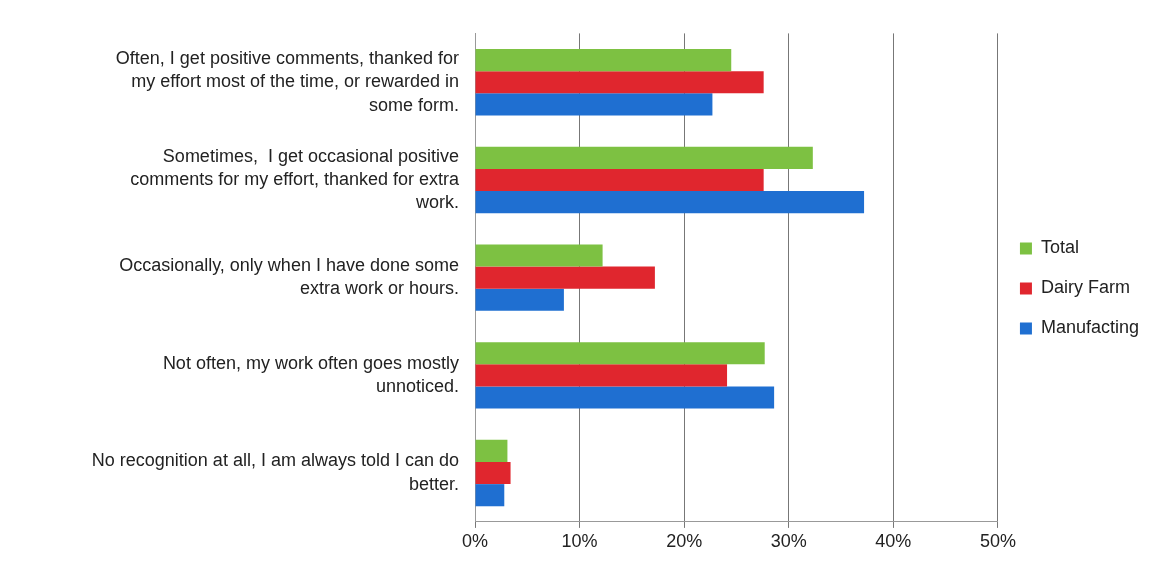 The height and width of the screenshot is (567, 1159). What do you see at coordinates (295, 179) in the screenshot?
I see `y-tick-label: Sometimes, I get occasional positive comments for my effort, thanked for extra work.` at bounding box center [295, 179].